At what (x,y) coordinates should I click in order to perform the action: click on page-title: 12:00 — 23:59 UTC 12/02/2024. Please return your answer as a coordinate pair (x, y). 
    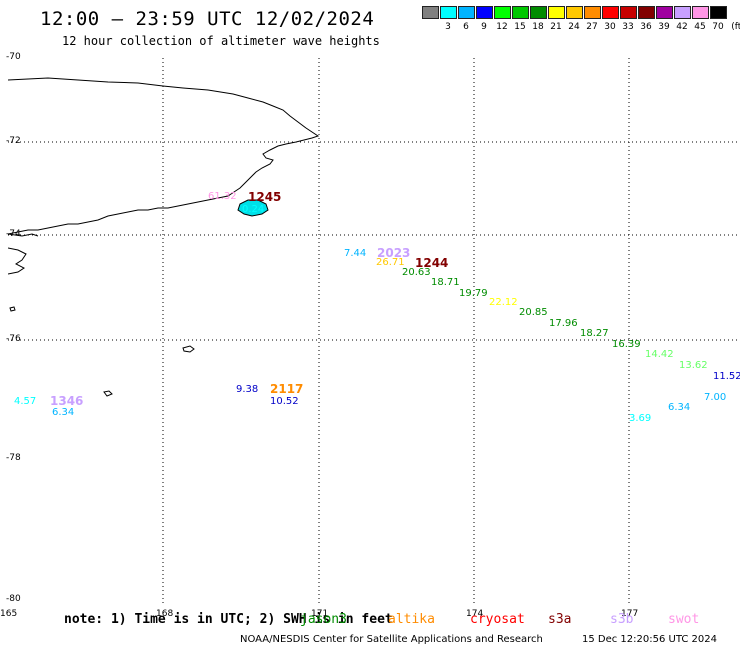
    Looking at the image, I should click on (207, 19).